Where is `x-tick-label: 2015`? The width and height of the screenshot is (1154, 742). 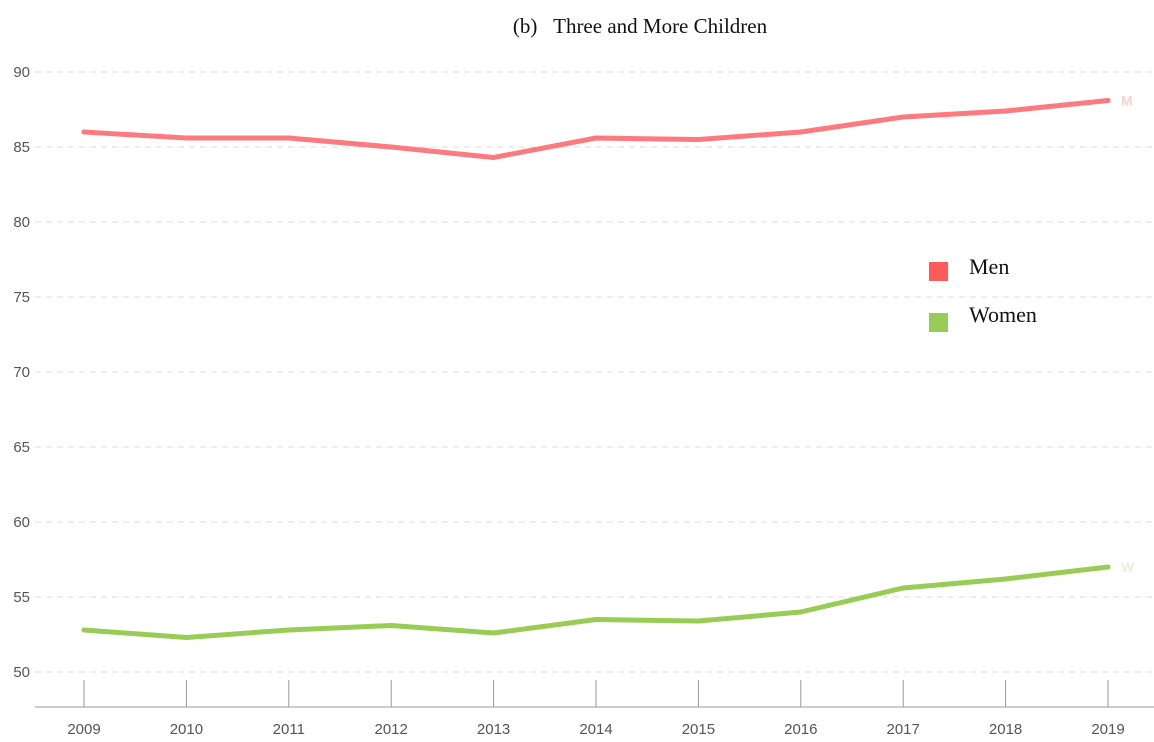
x-tick-label: 2015 is located at coordinates (698, 729).